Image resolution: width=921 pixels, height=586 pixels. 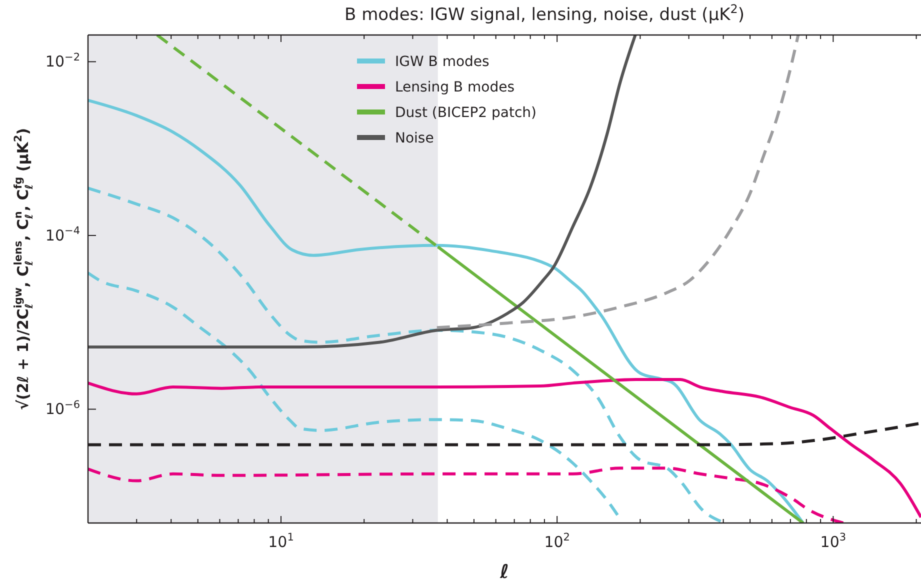 What do you see at coordinates (504, 572) in the screenshot?
I see `x-axis-title: ℓ` at bounding box center [504, 572].